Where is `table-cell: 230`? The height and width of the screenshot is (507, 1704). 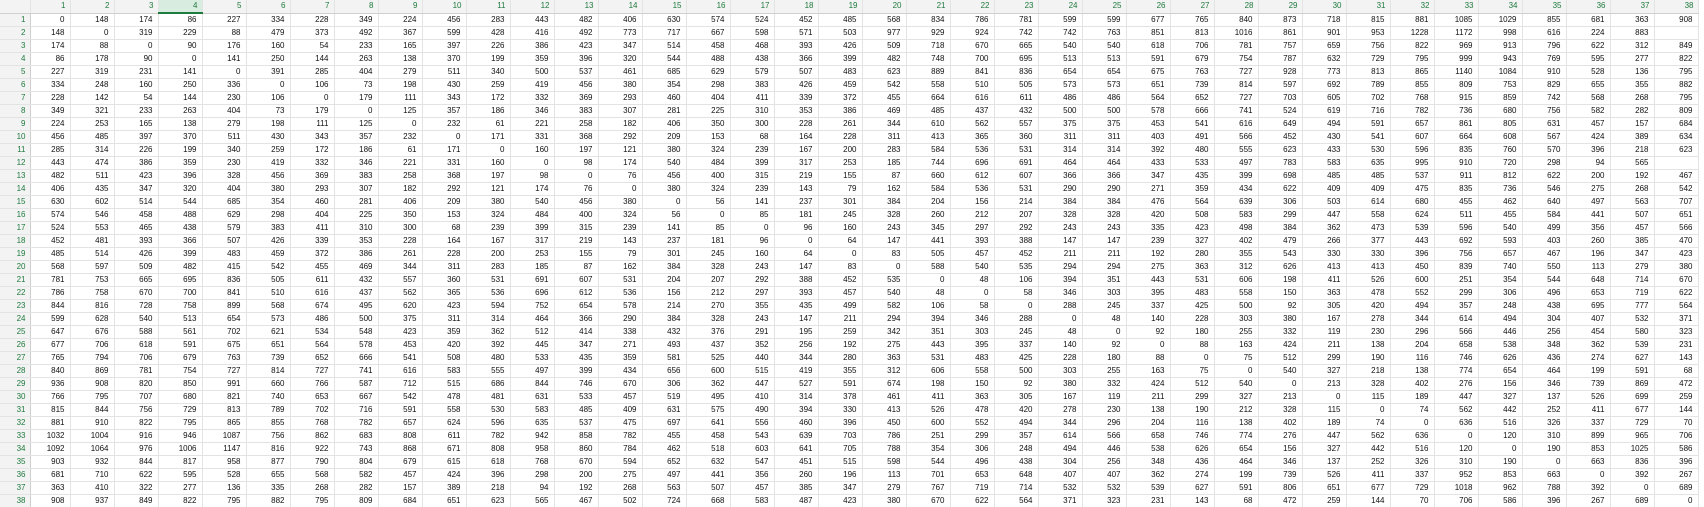
table-cell: 230 is located at coordinates (1368, 332).